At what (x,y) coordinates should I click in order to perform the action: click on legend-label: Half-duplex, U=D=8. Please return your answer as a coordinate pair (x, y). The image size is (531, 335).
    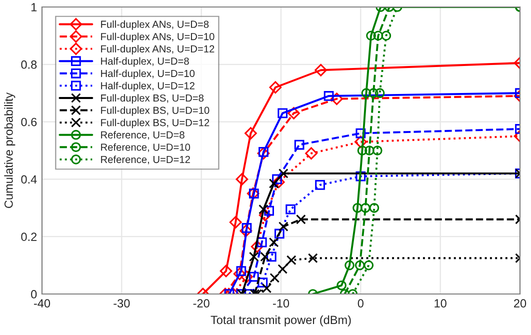
    Looking at the image, I should click on (145, 62).